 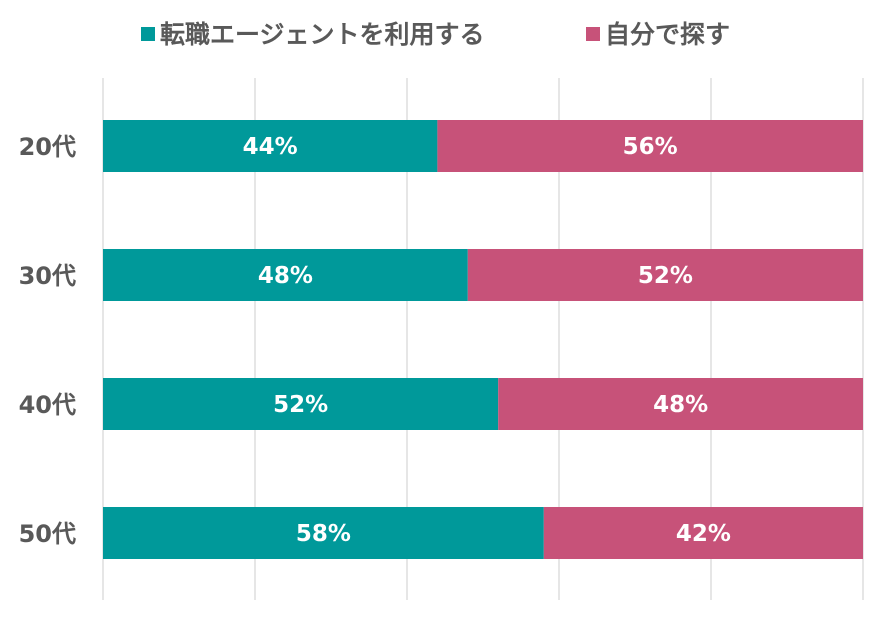 What do you see at coordinates (47, 534) in the screenshot?
I see `category-label-4: 50代` at bounding box center [47, 534].